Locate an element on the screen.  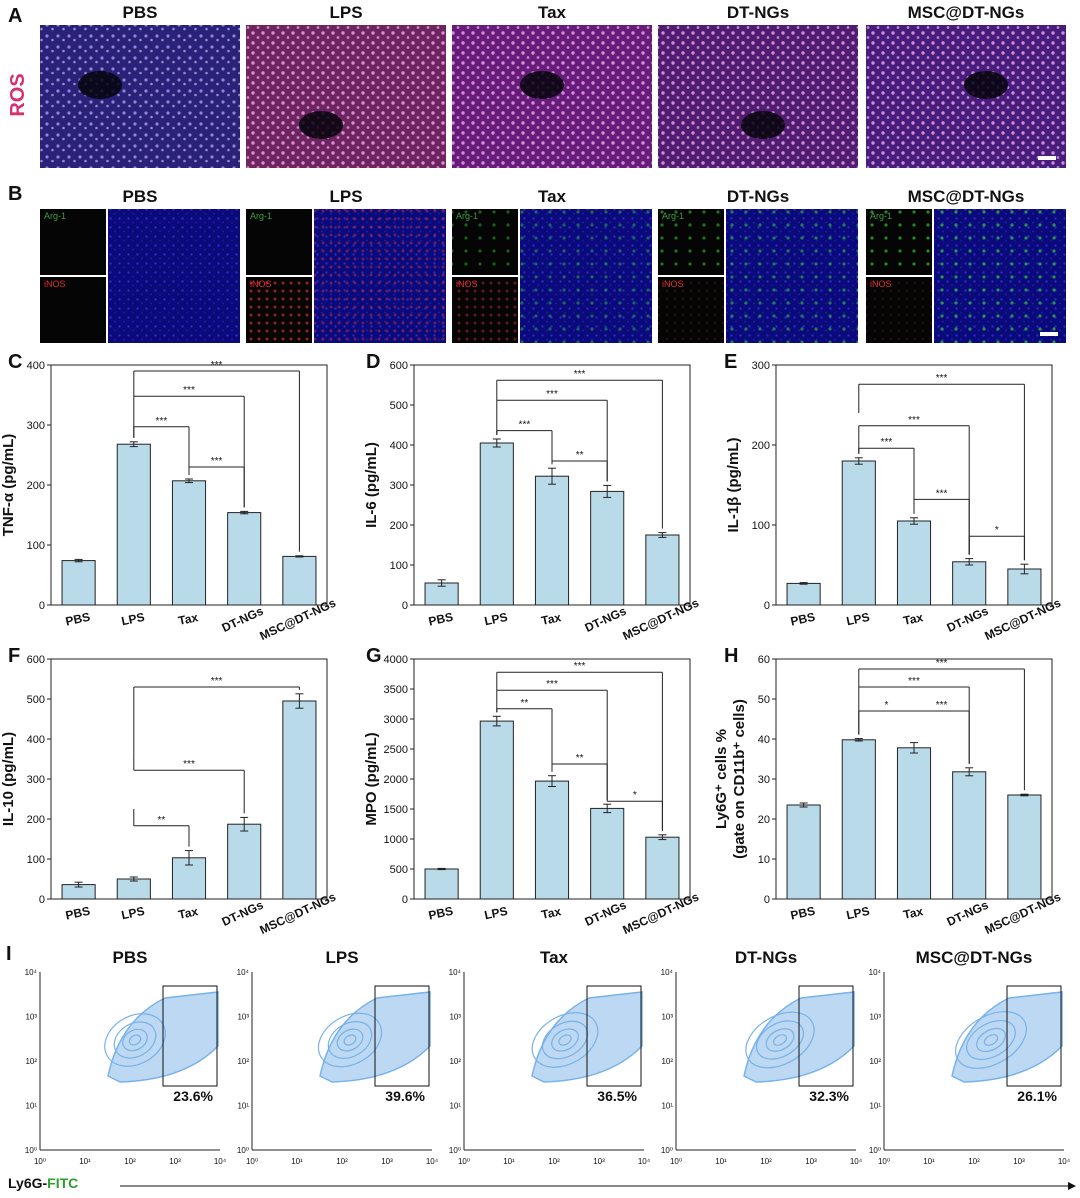
b-scale-bar is located at coordinates (1049, 334).